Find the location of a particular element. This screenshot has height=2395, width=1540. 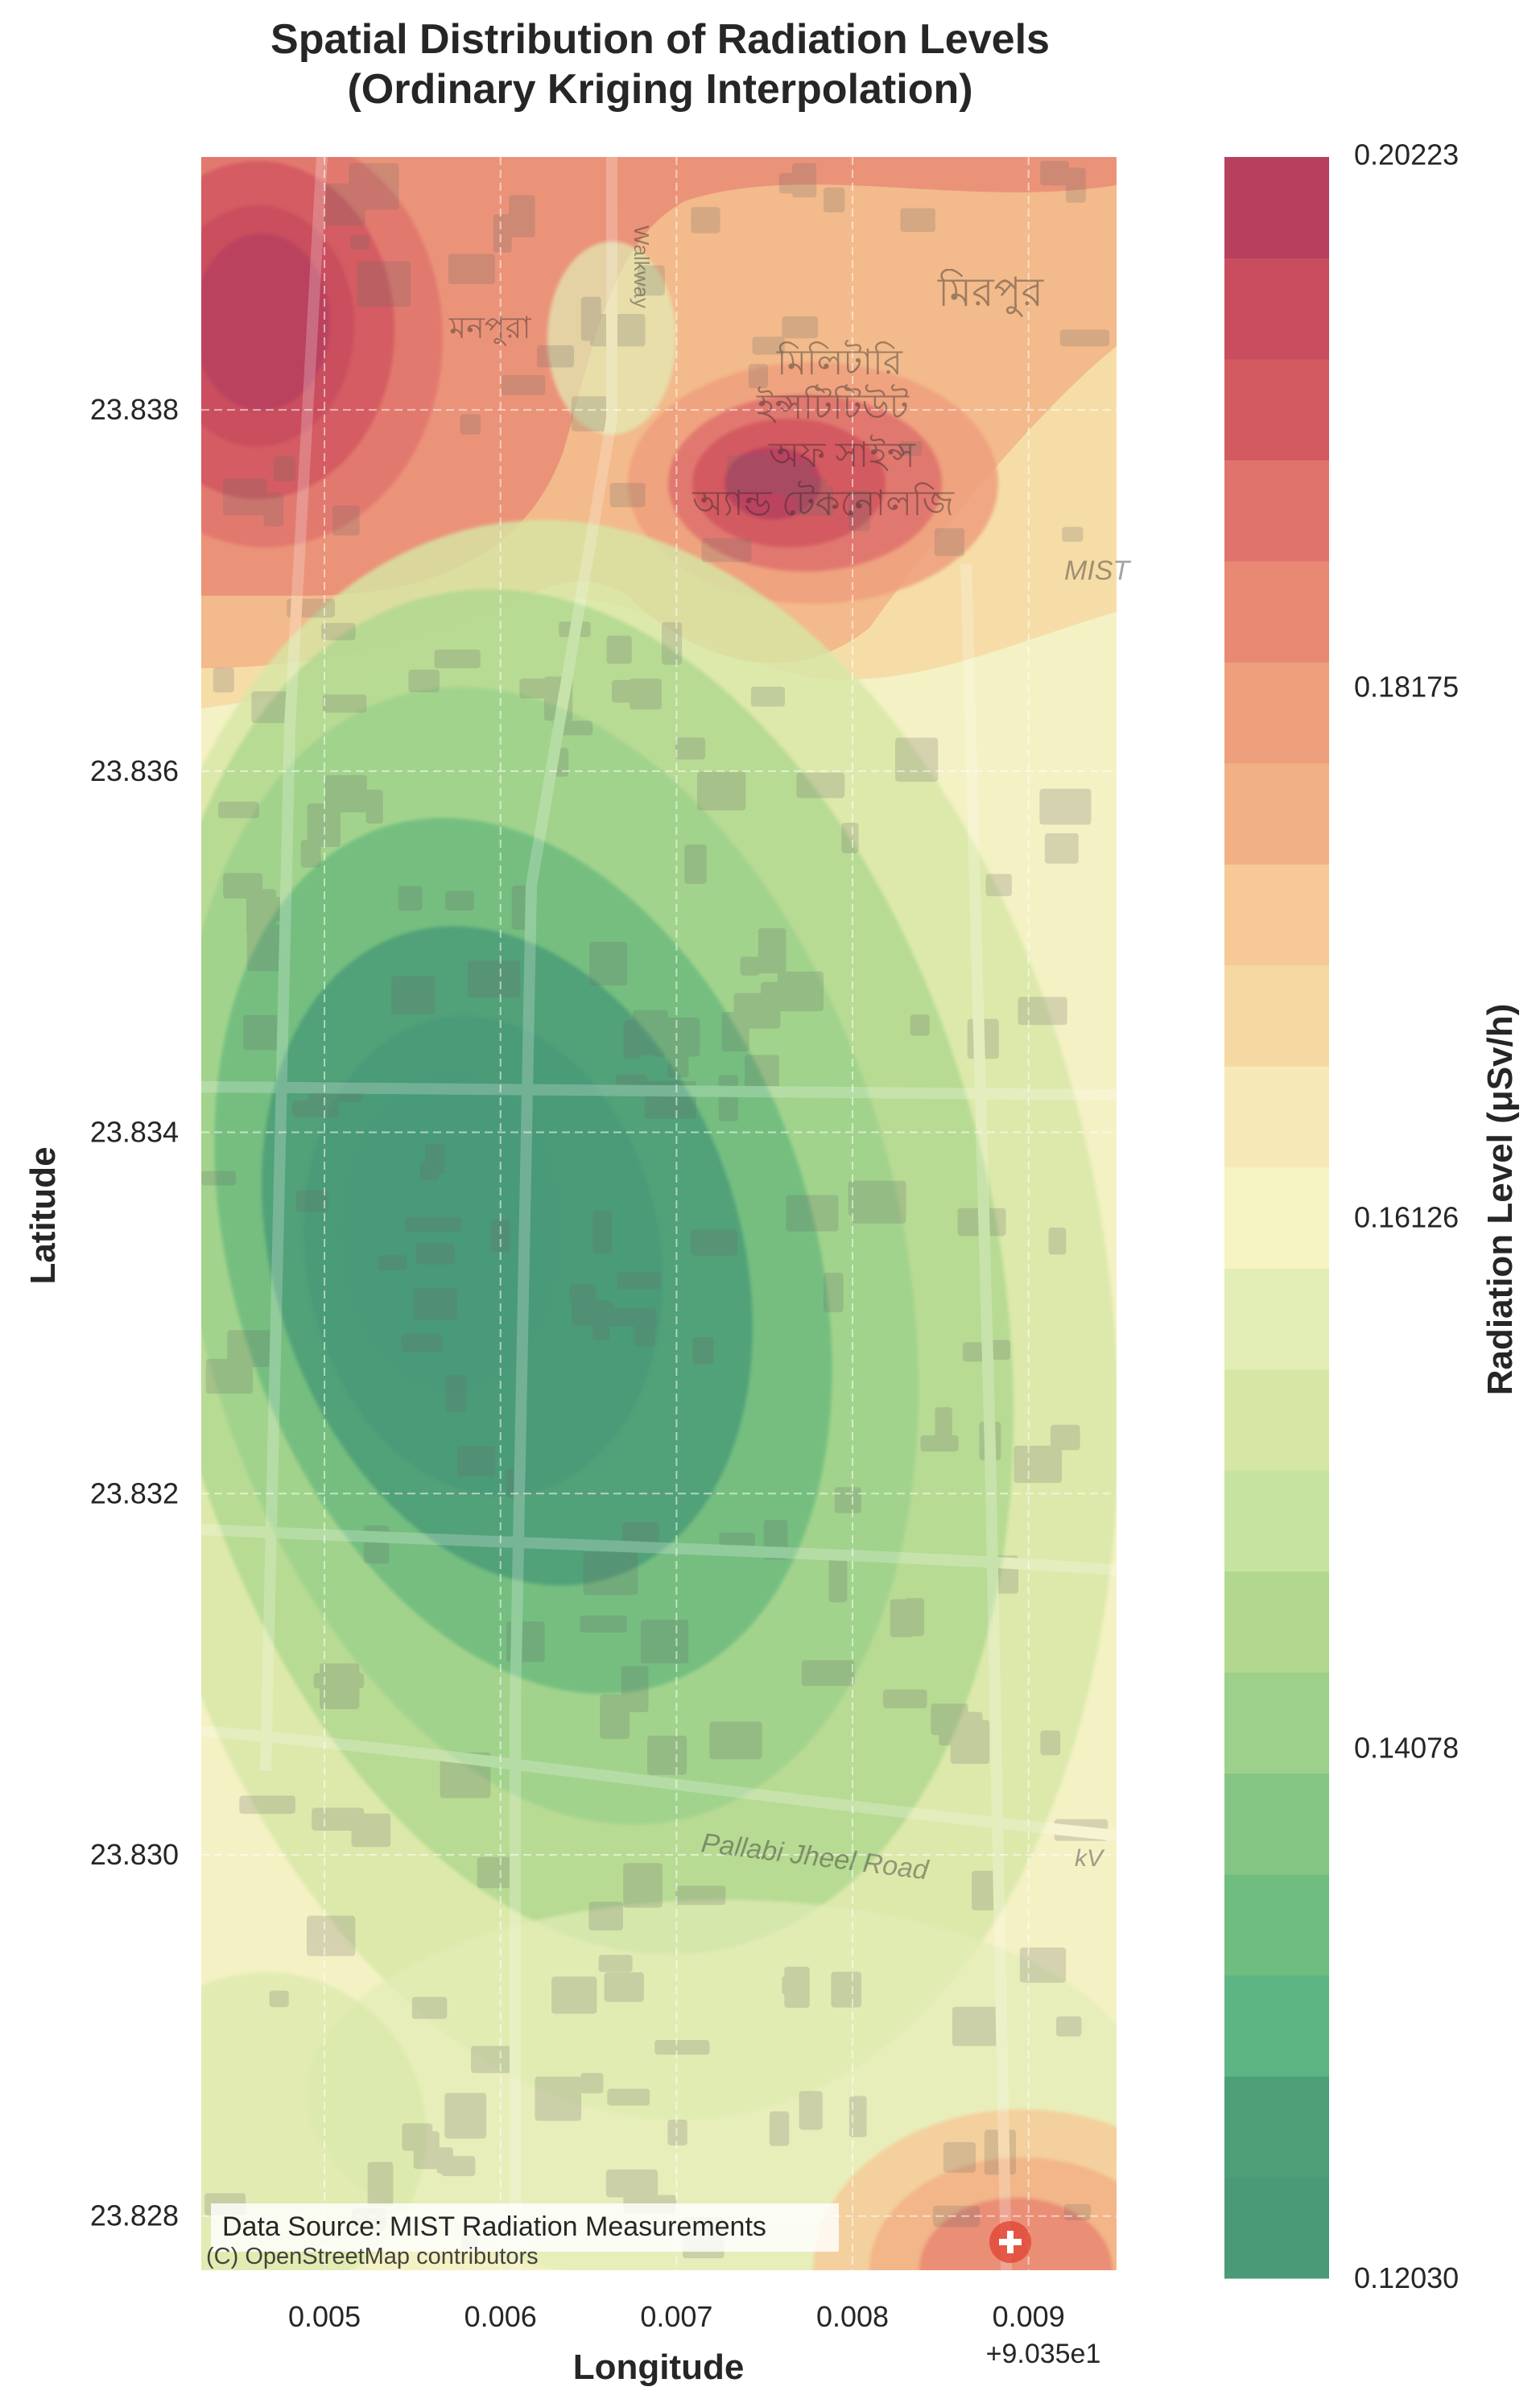

data-source-text: Data Source: MIST Radiation Measurements is located at coordinates (494, 2227).